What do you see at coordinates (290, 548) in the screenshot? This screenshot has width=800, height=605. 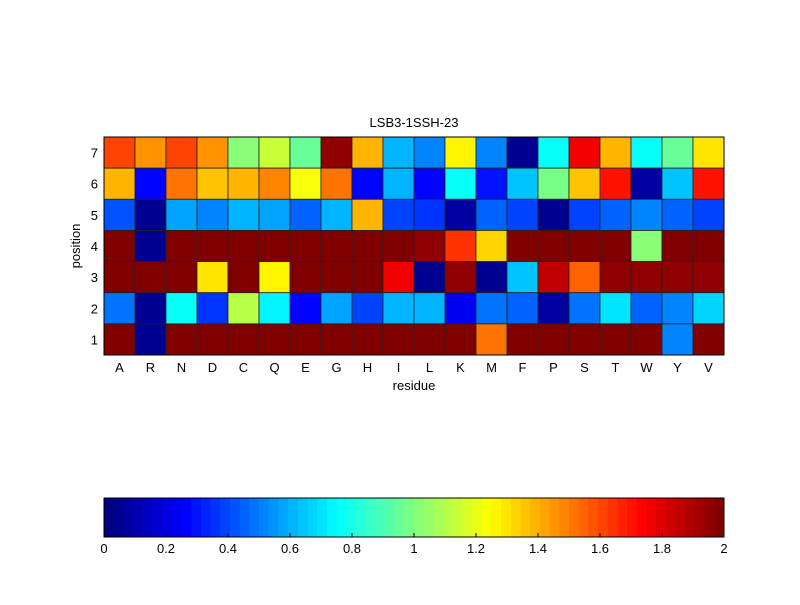 I see `colorbar-tick-label: 0.6` at bounding box center [290, 548].